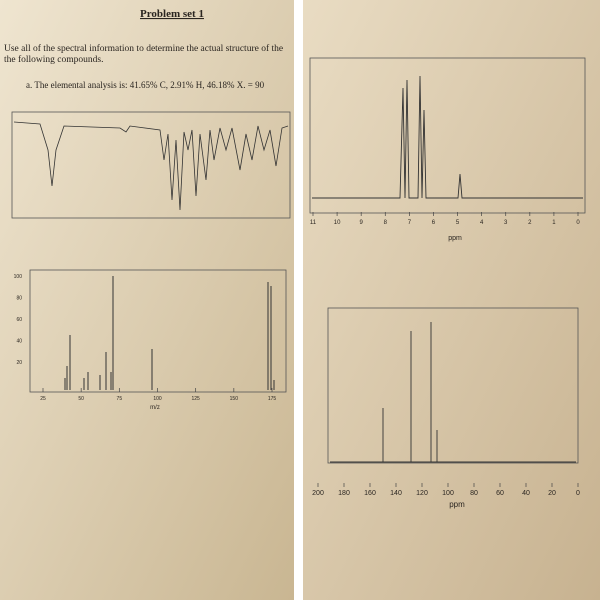 The width and height of the screenshot is (600, 605). Describe the element at coordinates (396, 493) in the screenshot. I see `x-tick-label: 140` at that location.